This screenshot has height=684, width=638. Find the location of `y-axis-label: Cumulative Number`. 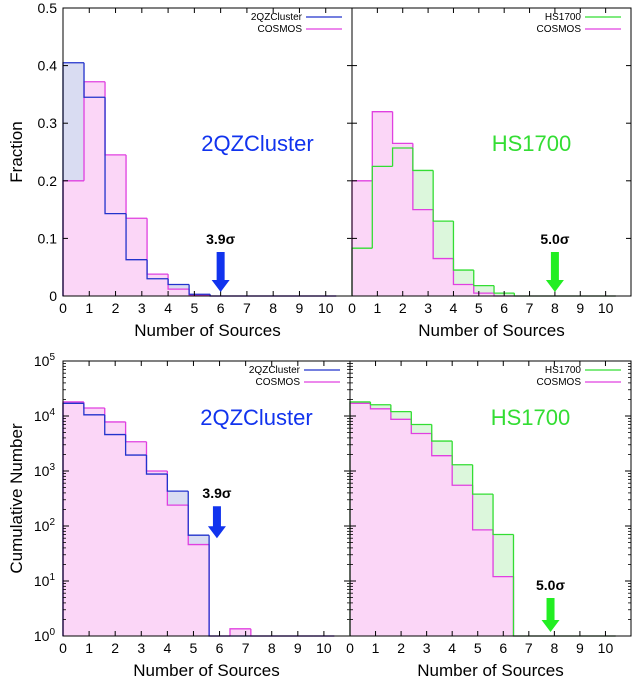

y-axis-label: Cumulative Number is located at coordinates (16, 498).